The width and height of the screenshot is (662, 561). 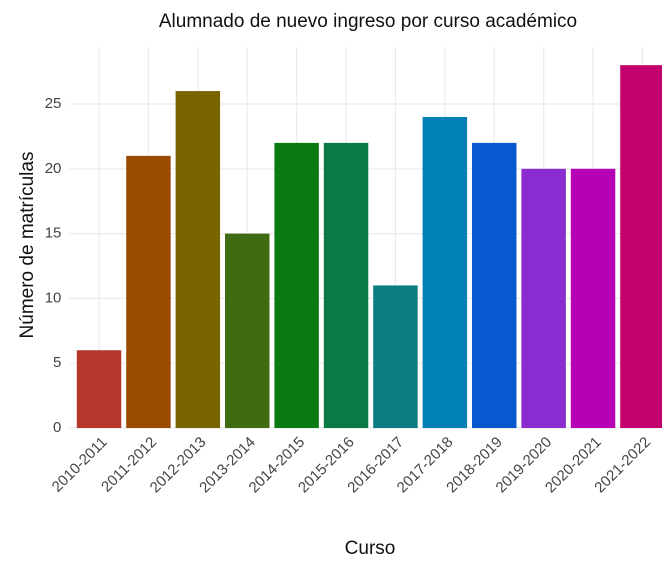 What do you see at coordinates (53, 233) in the screenshot?
I see `y-tick-label: 15` at bounding box center [53, 233].